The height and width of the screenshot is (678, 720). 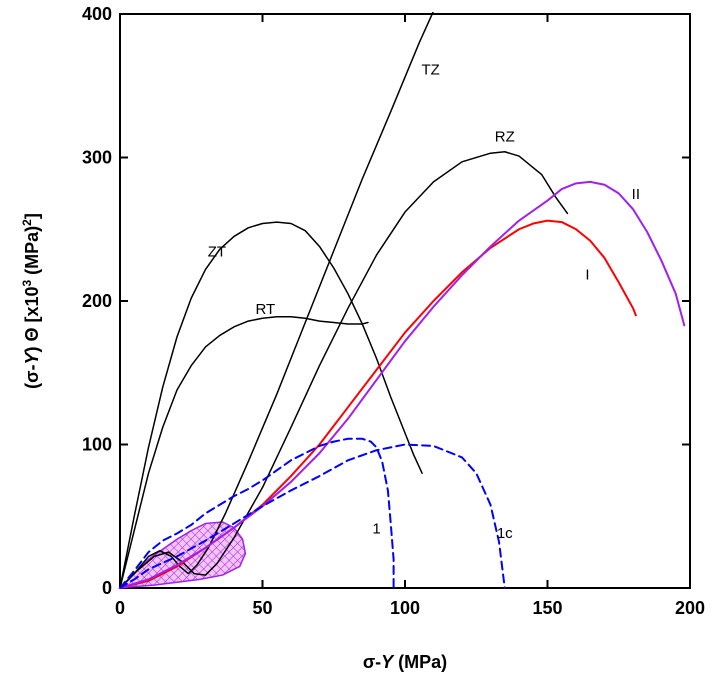 I want to click on annotation-i: I, so click(x=587, y=274).